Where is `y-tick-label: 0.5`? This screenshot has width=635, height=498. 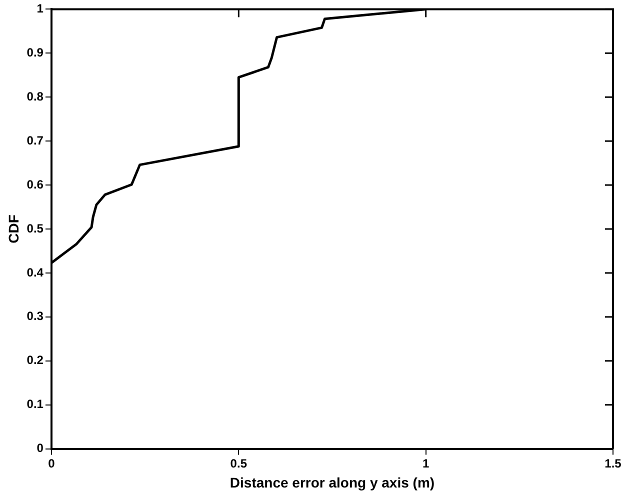
y-tick-label: 0.5 is located at coordinates (35, 228).